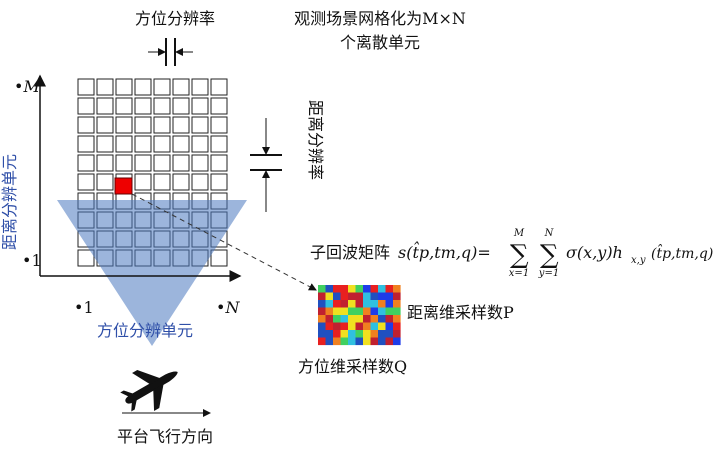 The width and height of the screenshot is (721, 450). I want to click on grid-note: 观测场景网格化为M×N, so click(380, 18).